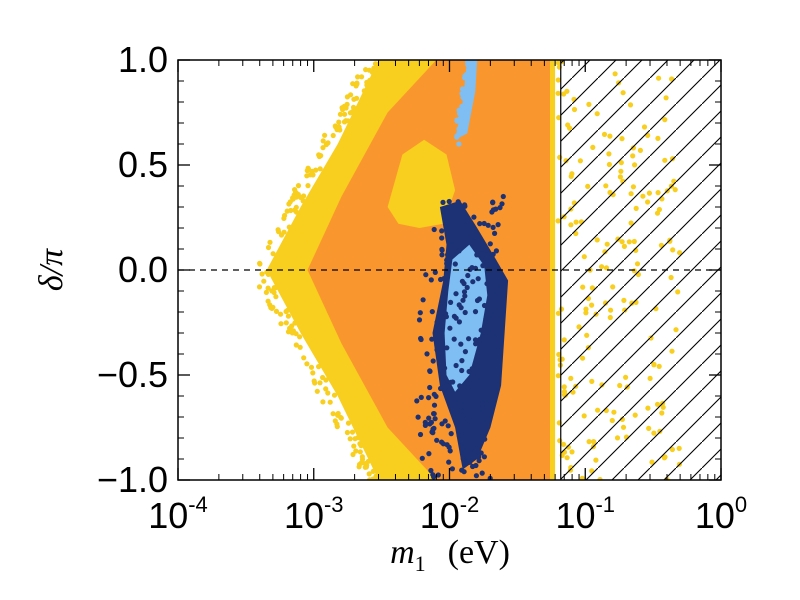 Image resolution: width=800 pixels, height=600 pixels. I want to click on y-tick-label: 1.0, so click(143, 59).